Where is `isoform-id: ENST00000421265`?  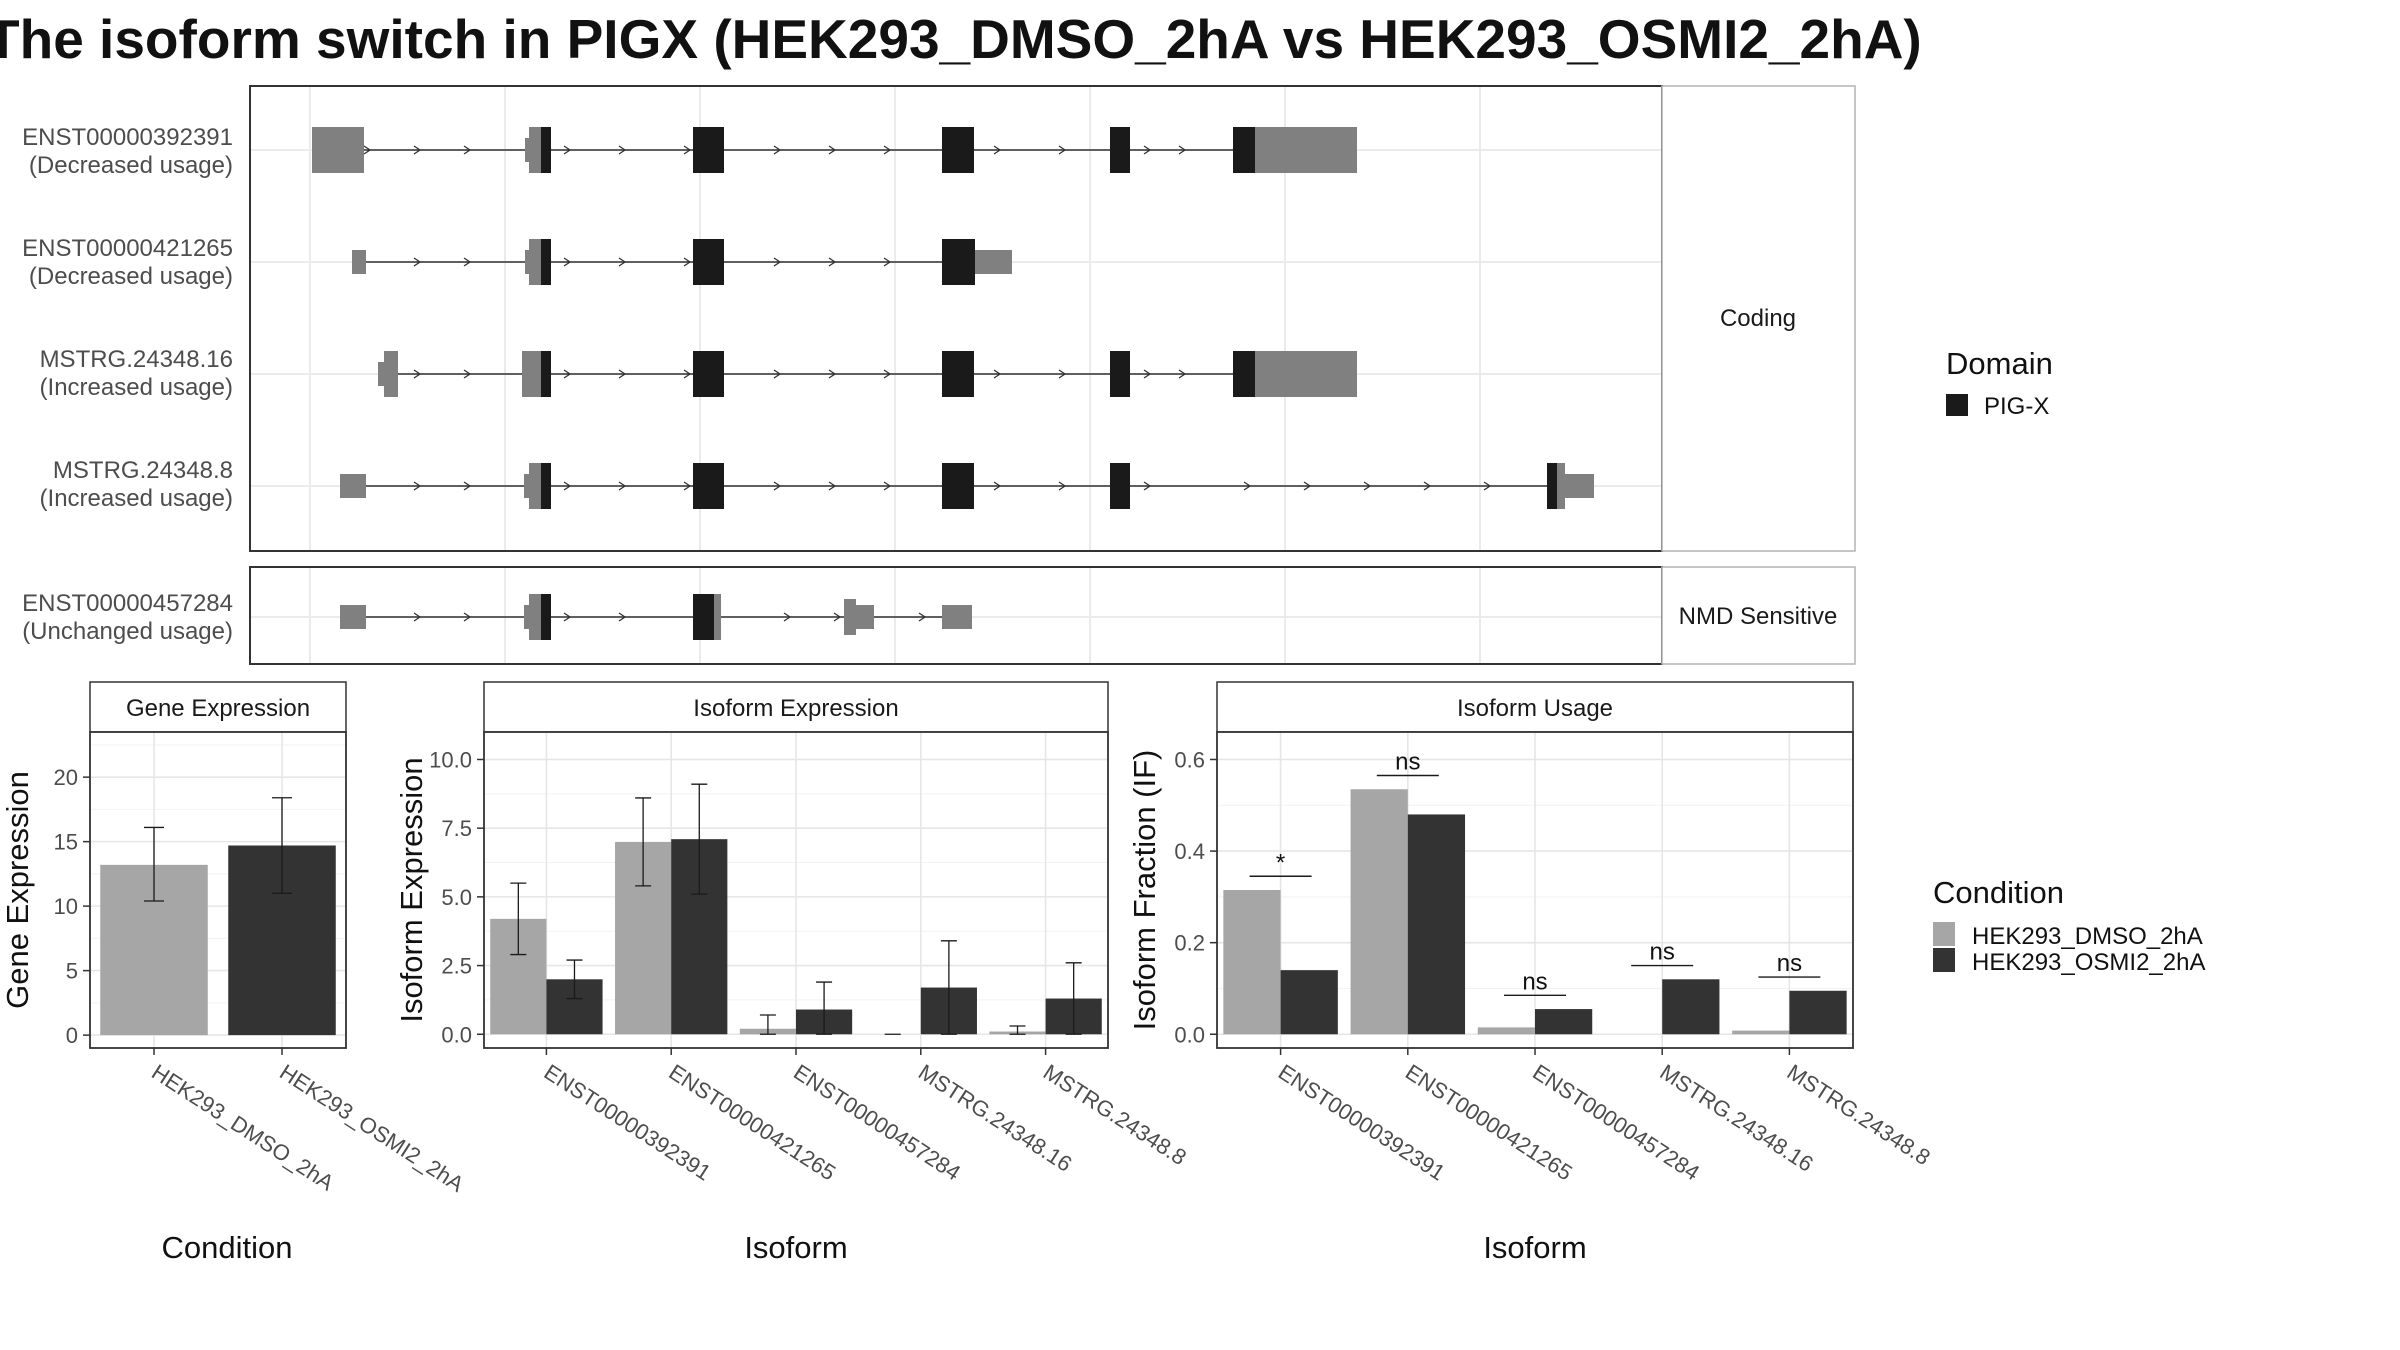
isoform-id: ENST00000421265 is located at coordinates (127, 248).